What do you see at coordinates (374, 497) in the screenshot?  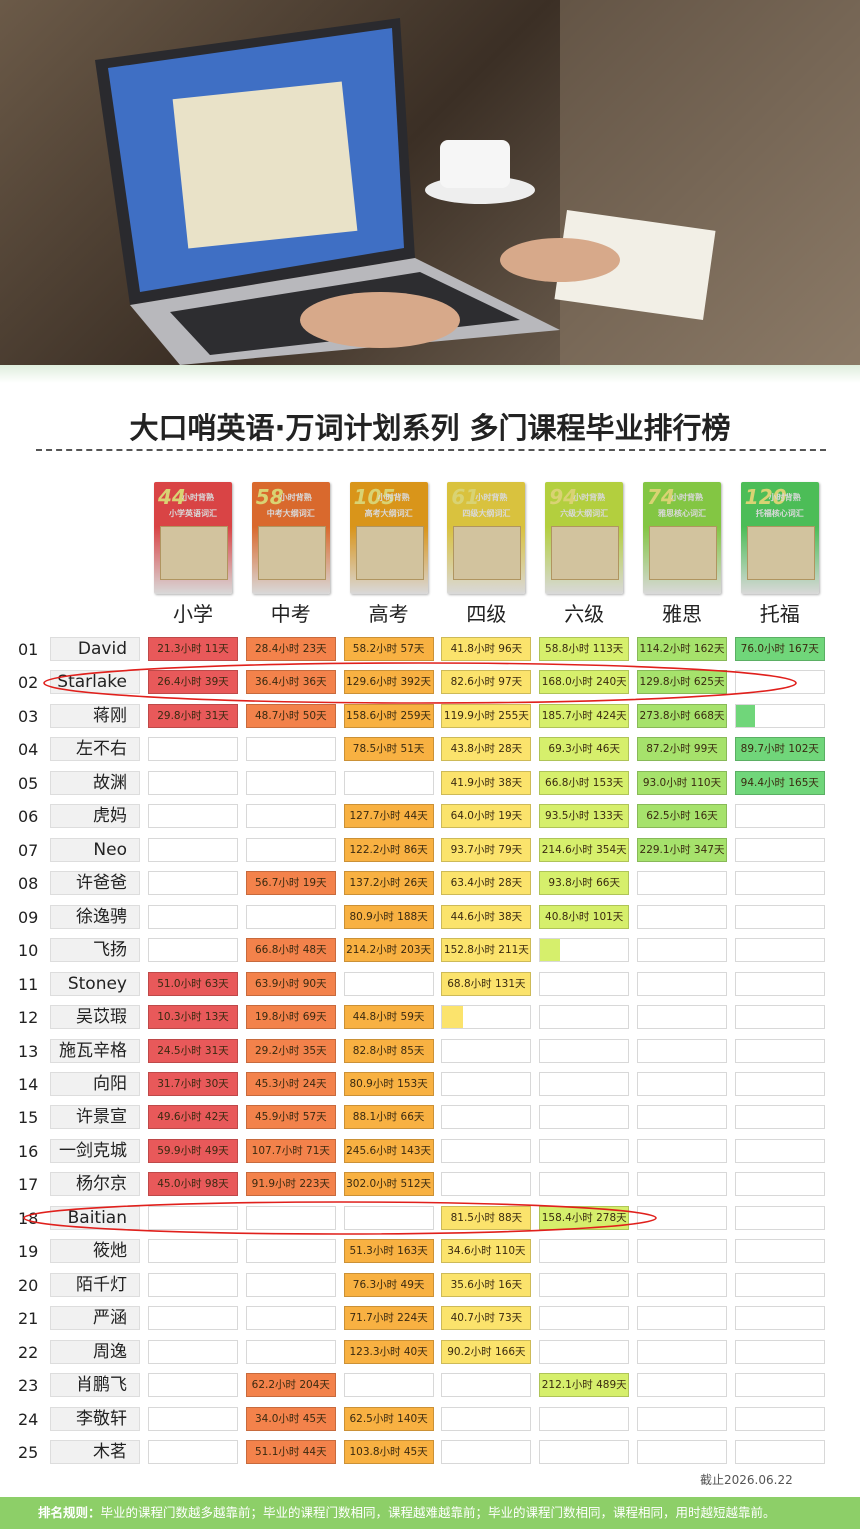 I see `cover-hours: 105` at bounding box center [374, 497].